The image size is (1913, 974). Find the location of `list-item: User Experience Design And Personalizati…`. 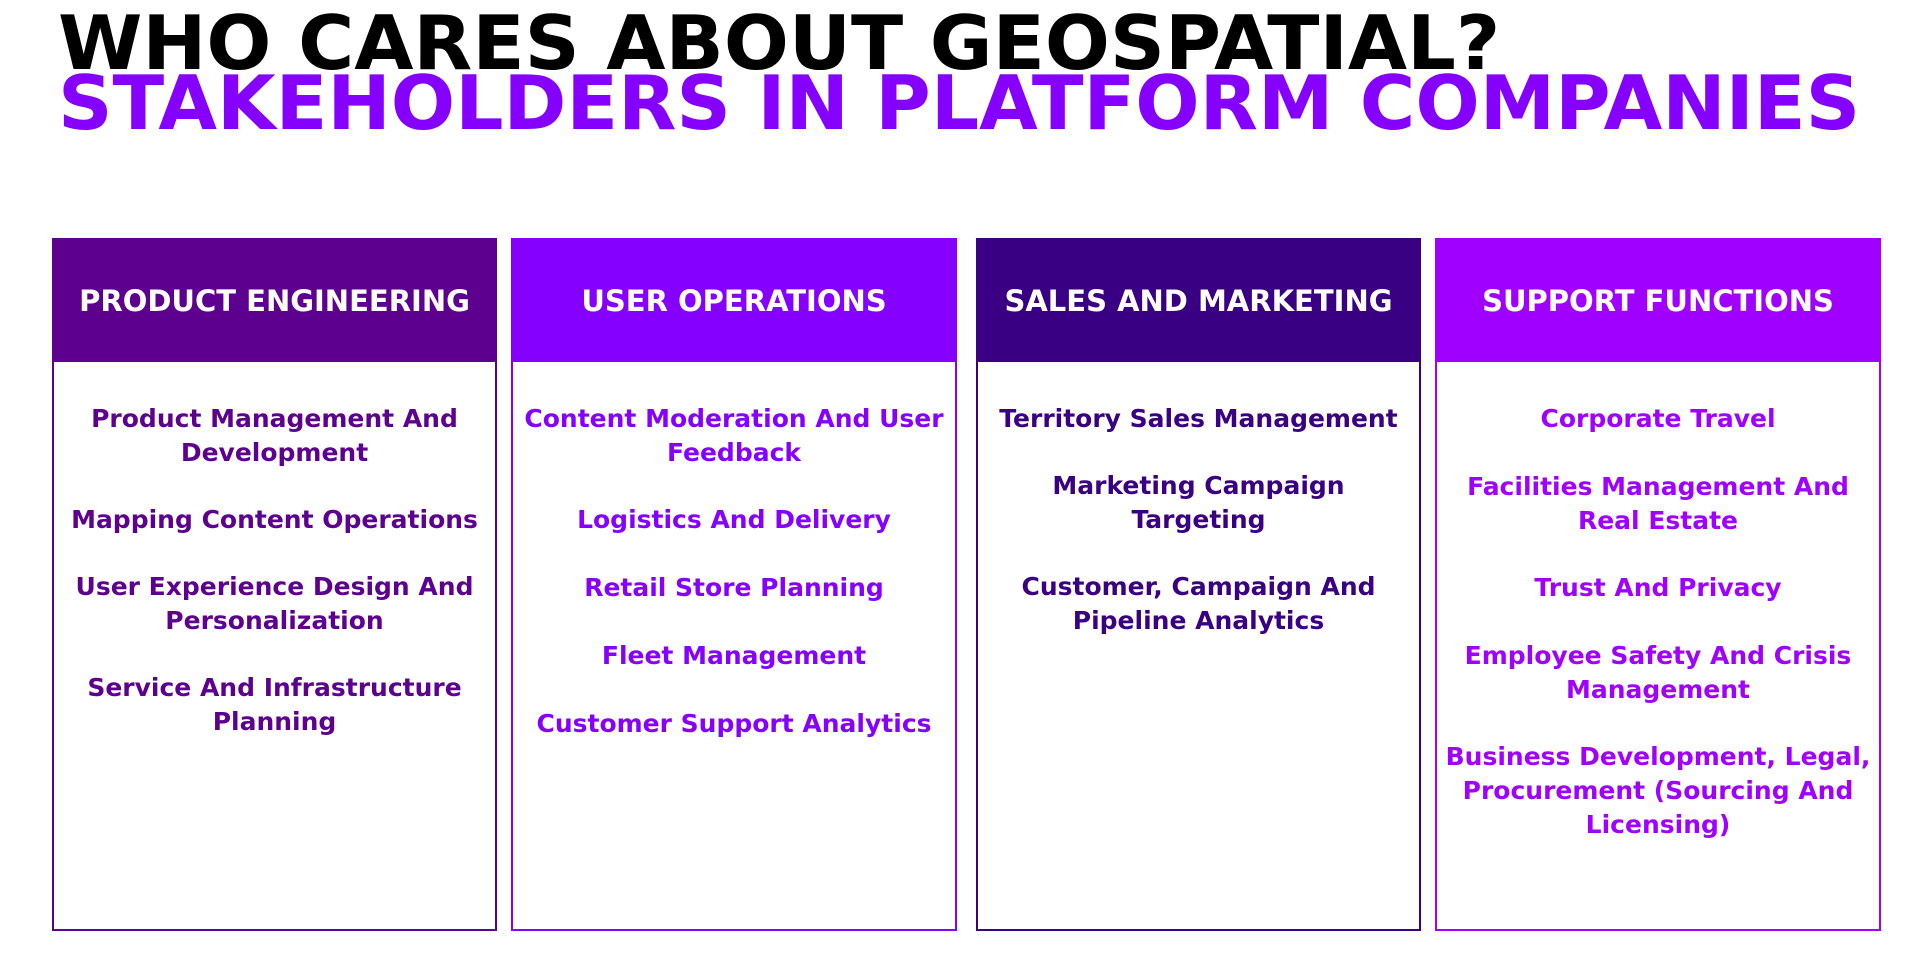

list-item: User Experience Design And Personalizati… is located at coordinates (274, 603).